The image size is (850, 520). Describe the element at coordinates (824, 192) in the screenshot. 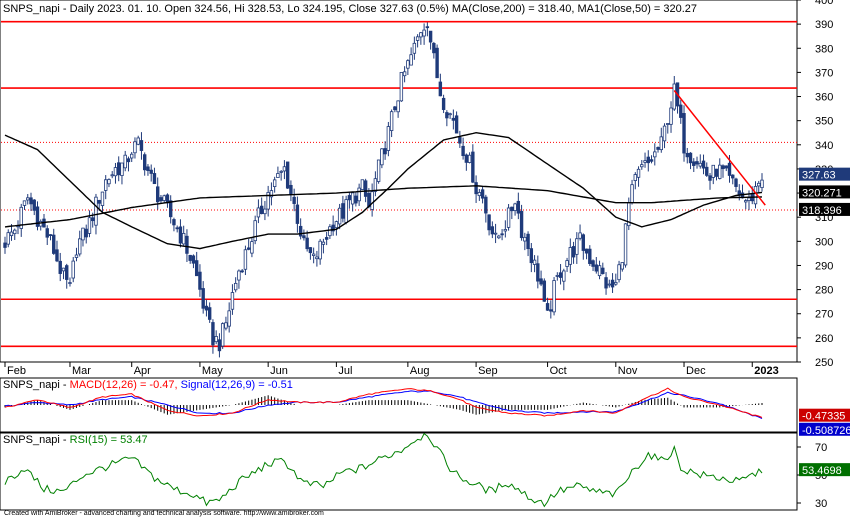

I see `ma50-badge-bg` at that location.